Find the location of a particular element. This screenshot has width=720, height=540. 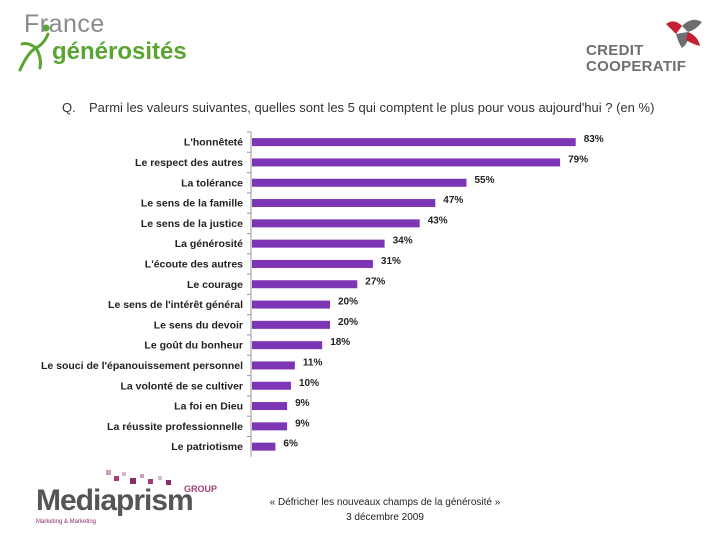

category-label: Le sens du devoir is located at coordinates (198, 325).